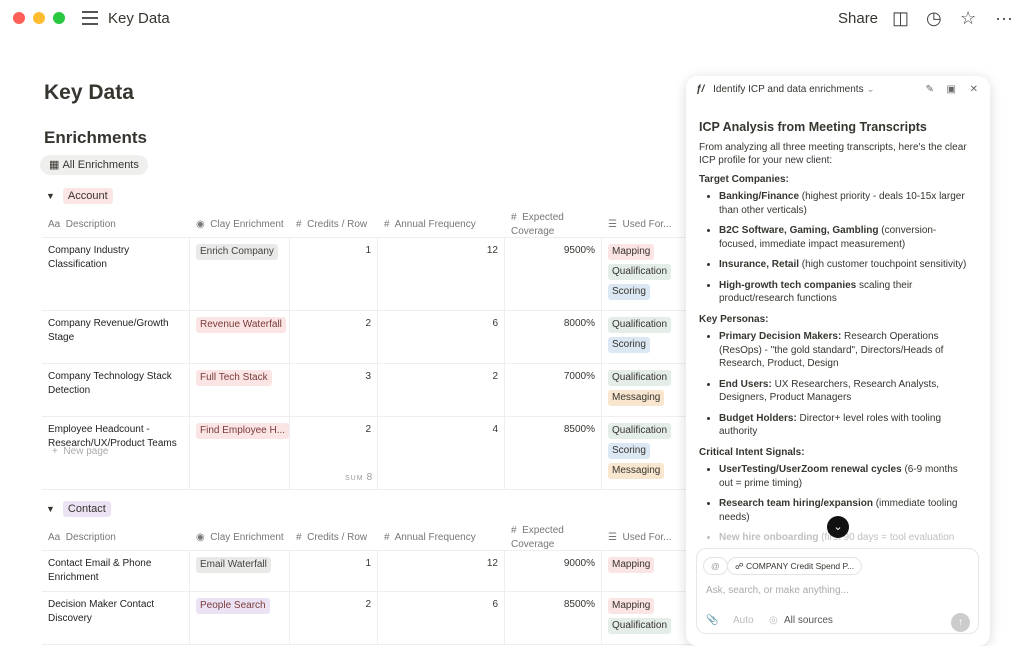  I want to click on frequency-cell: 4, so click(441, 453).